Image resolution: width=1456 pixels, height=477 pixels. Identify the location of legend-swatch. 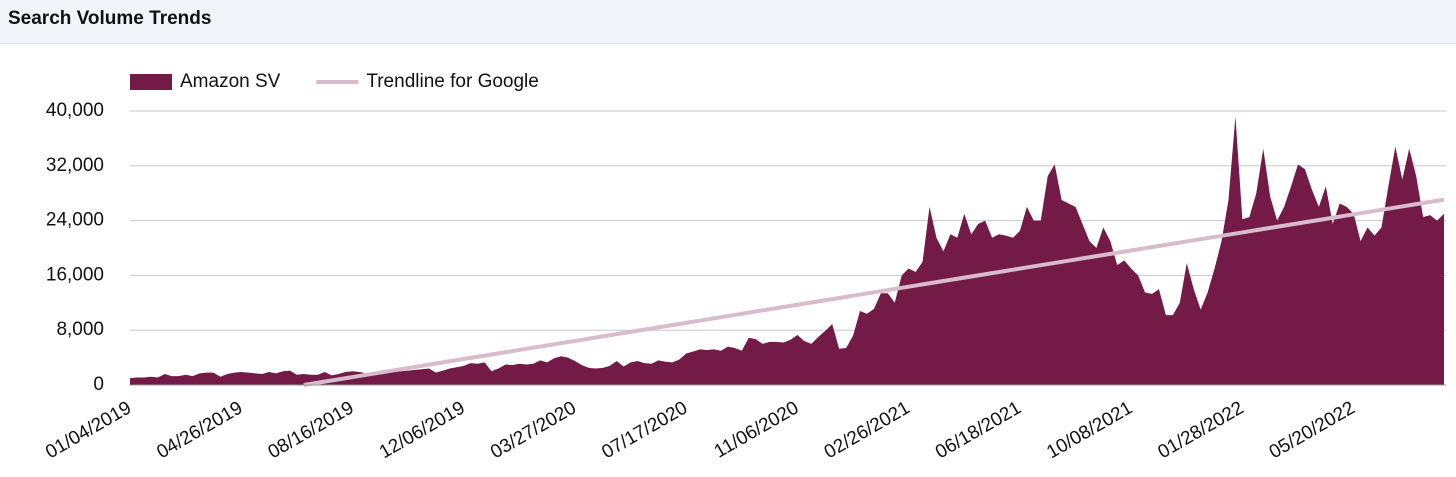
(151, 82).